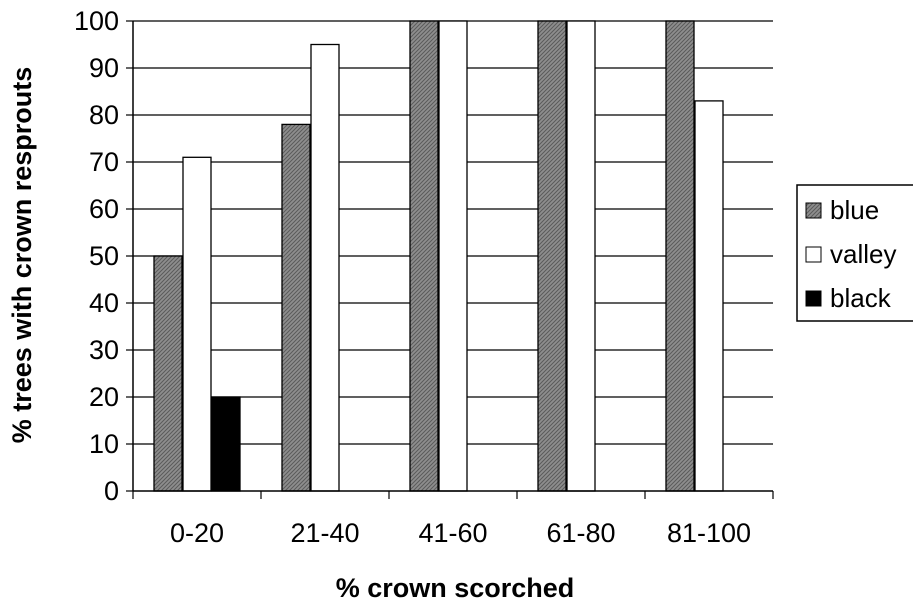  I want to click on y-tick-label: 40, so click(104, 303).